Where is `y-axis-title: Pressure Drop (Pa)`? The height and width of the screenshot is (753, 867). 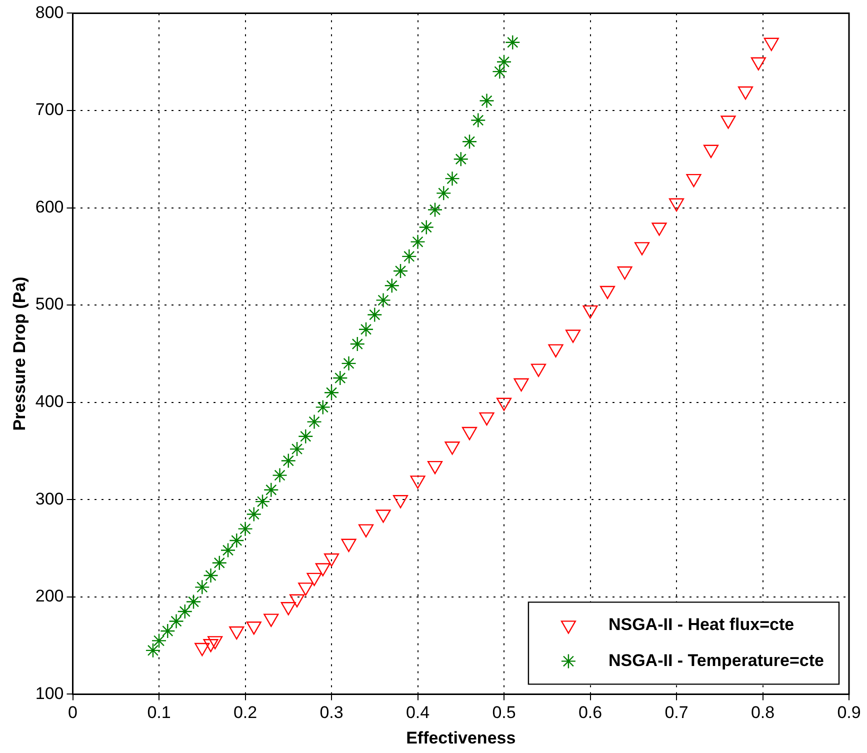 y-axis-title: Pressure Drop (Pa) is located at coordinates (19, 353).